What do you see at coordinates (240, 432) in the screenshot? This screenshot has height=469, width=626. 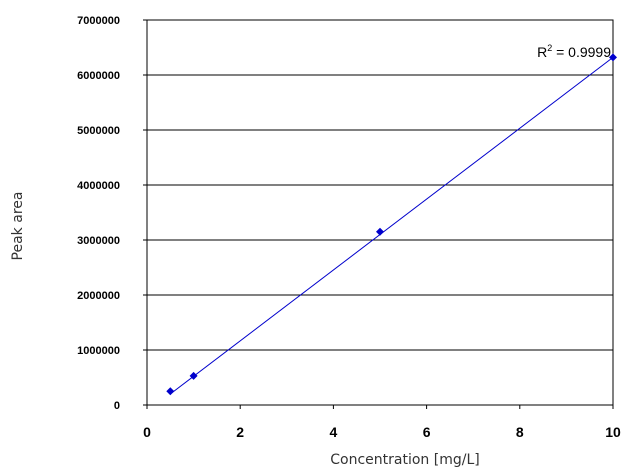 I see `x-tick-label: 2` at bounding box center [240, 432].